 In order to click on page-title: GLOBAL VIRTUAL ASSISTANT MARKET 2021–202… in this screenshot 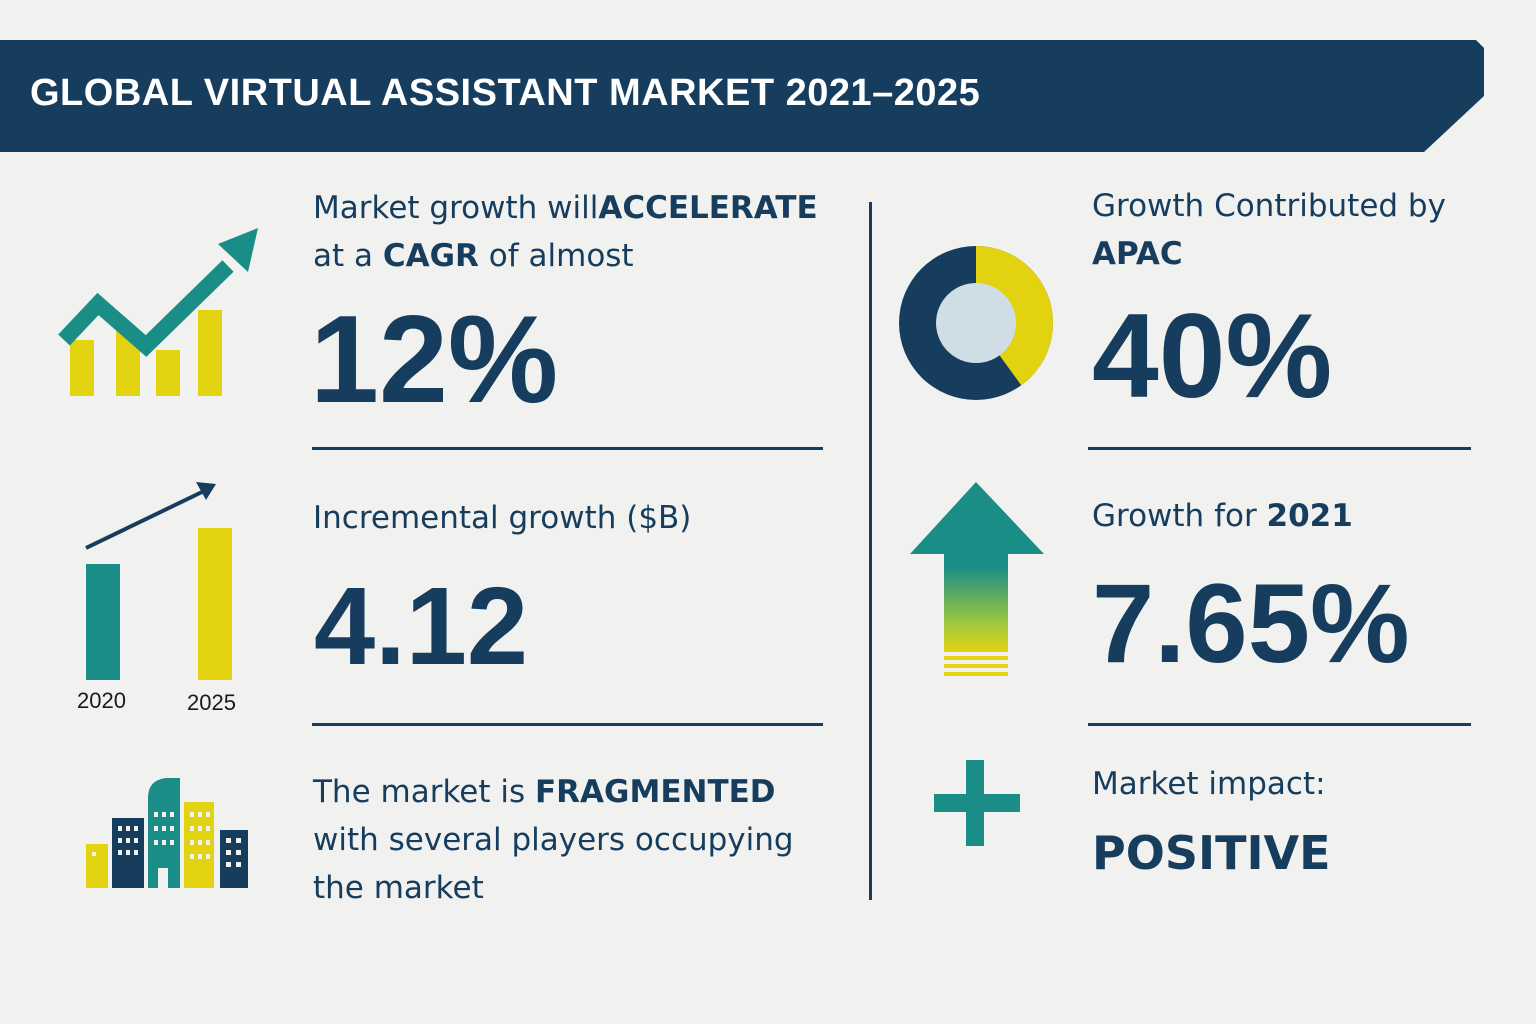, I will do `click(505, 93)`.